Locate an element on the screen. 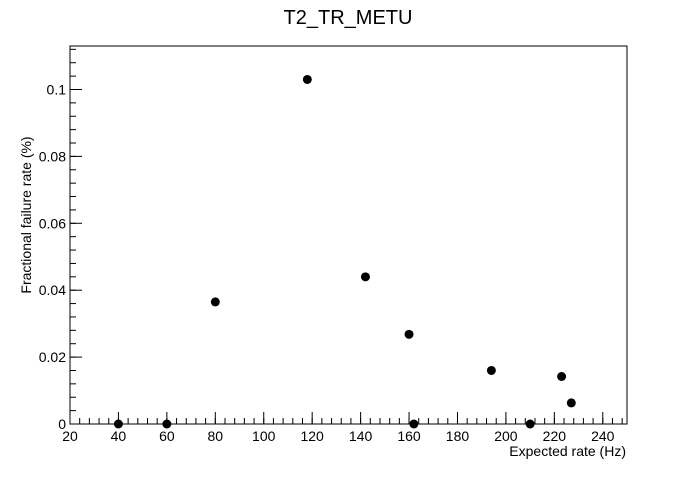 The width and height of the screenshot is (696, 477). y-tick-label: 0.02 is located at coordinates (52, 357).